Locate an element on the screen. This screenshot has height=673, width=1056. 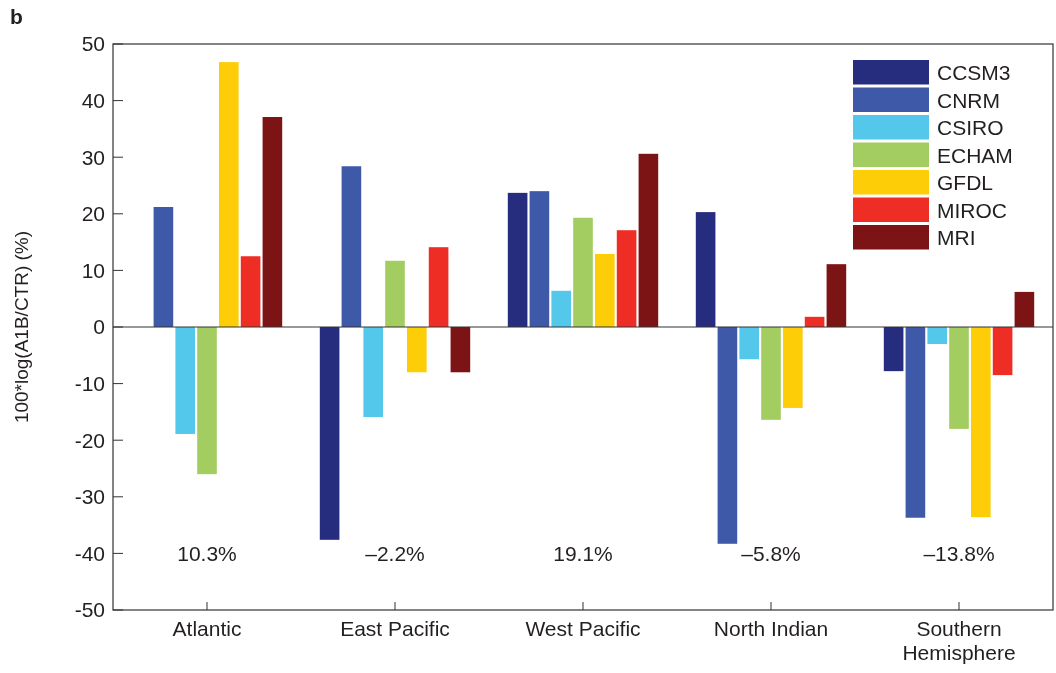
y-tick-label: -50 is located at coordinates (89, 610).